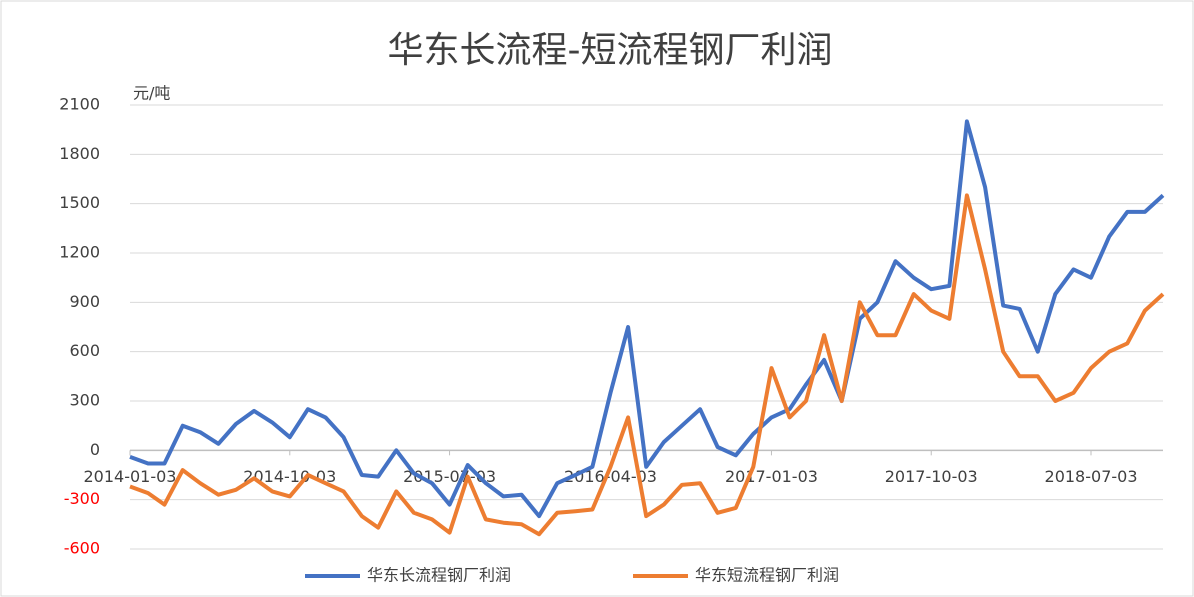  What do you see at coordinates (84, 400) in the screenshot?
I see `y-tick-label: 300` at bounding box center [84, 400].